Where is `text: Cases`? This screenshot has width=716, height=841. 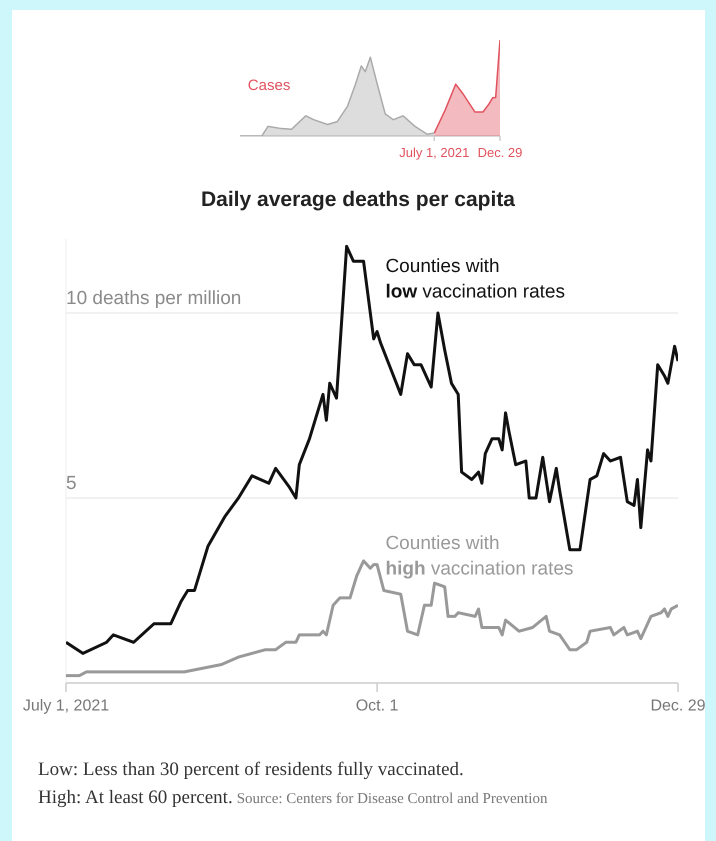 text: Cases is located at coordinates (269, 85).